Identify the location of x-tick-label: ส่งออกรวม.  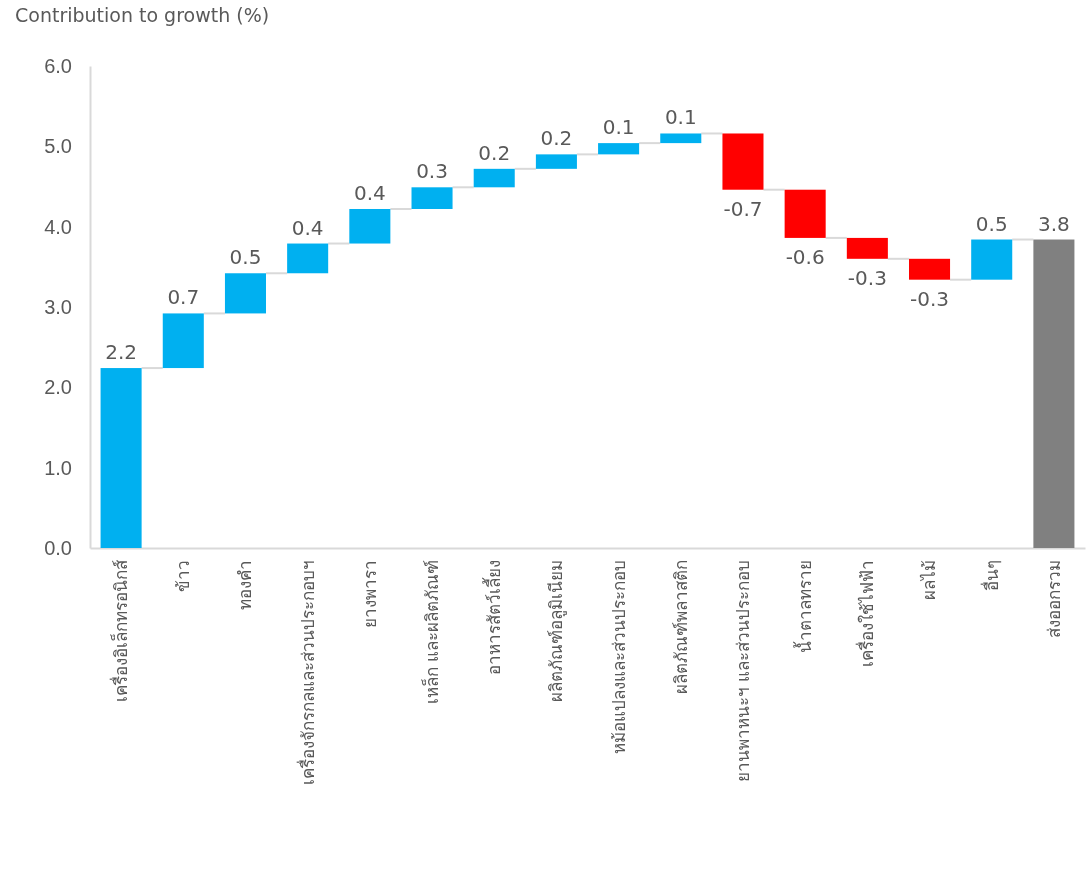
(1054, 599).